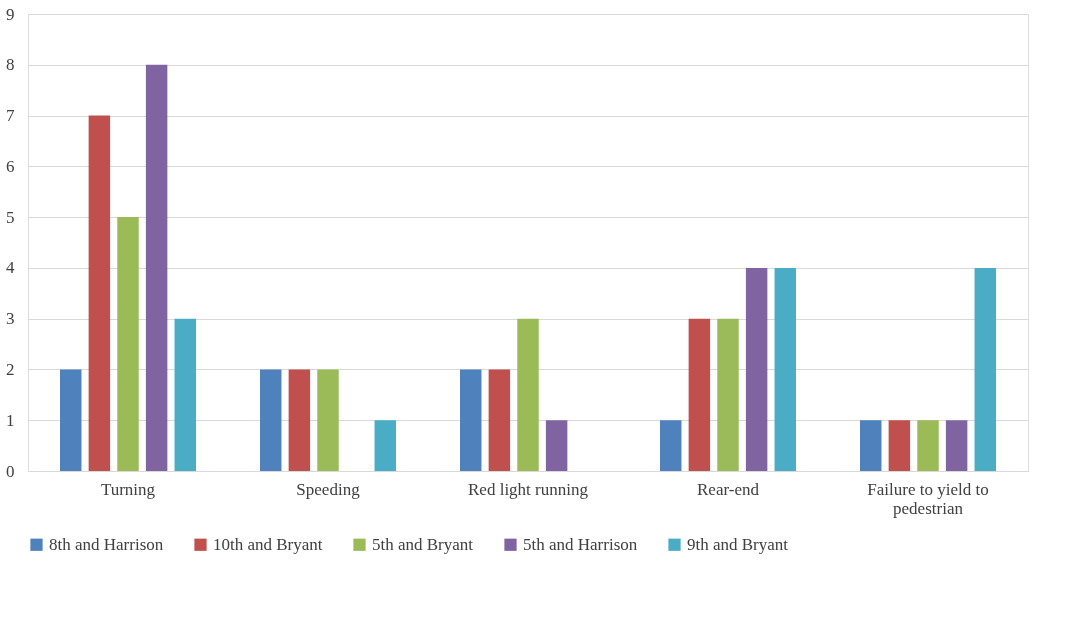 The width and height of the screenshot is (1089, 634). What do you see at coordinates (580, 544) in the screenshot?
I see `legend-label: 5th and Harrison` at bounding box center [580, 544].